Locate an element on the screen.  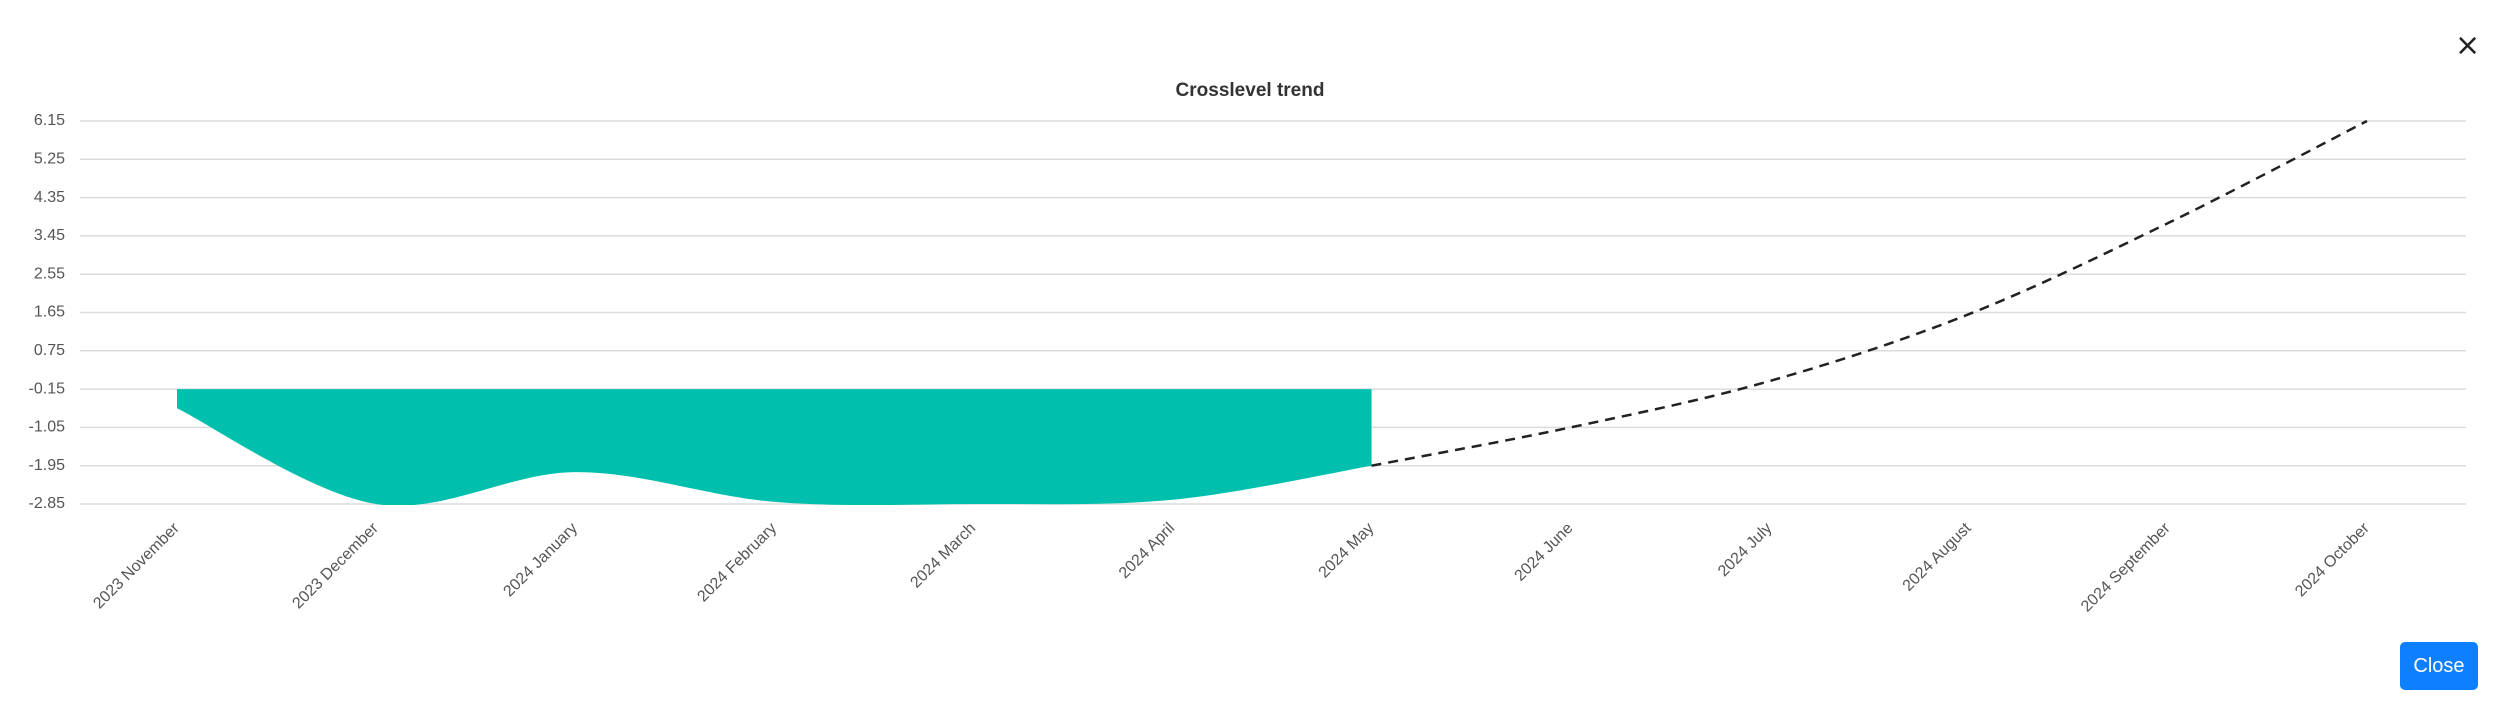
x-tick-label: 2024 March is located at coordinates (943, 556).